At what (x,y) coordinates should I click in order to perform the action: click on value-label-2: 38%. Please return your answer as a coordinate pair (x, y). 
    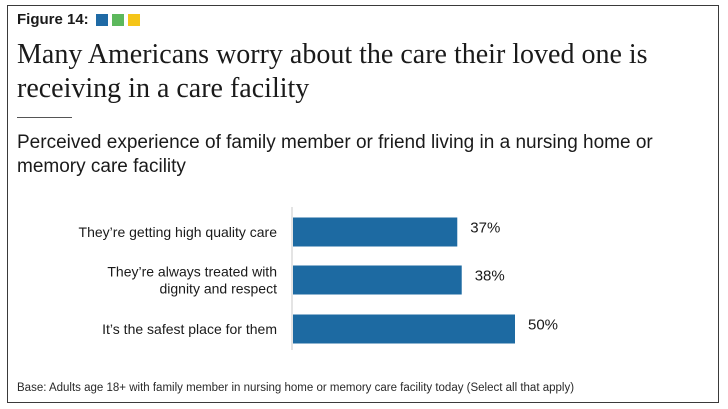
    Looking at the image, I should click on (490, 276).